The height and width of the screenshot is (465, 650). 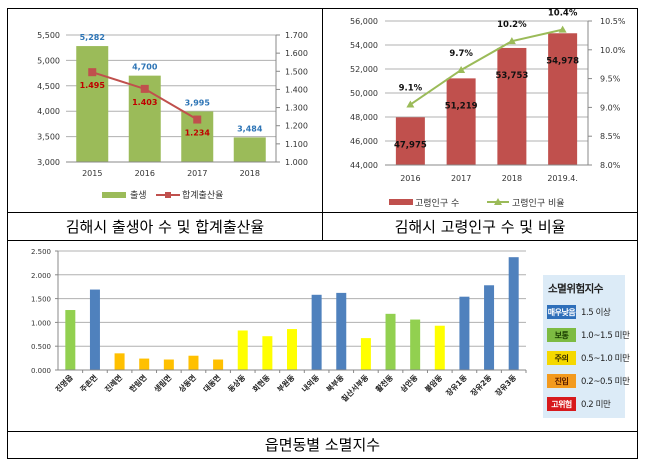 What do you see at coordinates (364, 117) in the screenshot?
I see `y-tick-left: 48,000` at bounding box center [364, 117].